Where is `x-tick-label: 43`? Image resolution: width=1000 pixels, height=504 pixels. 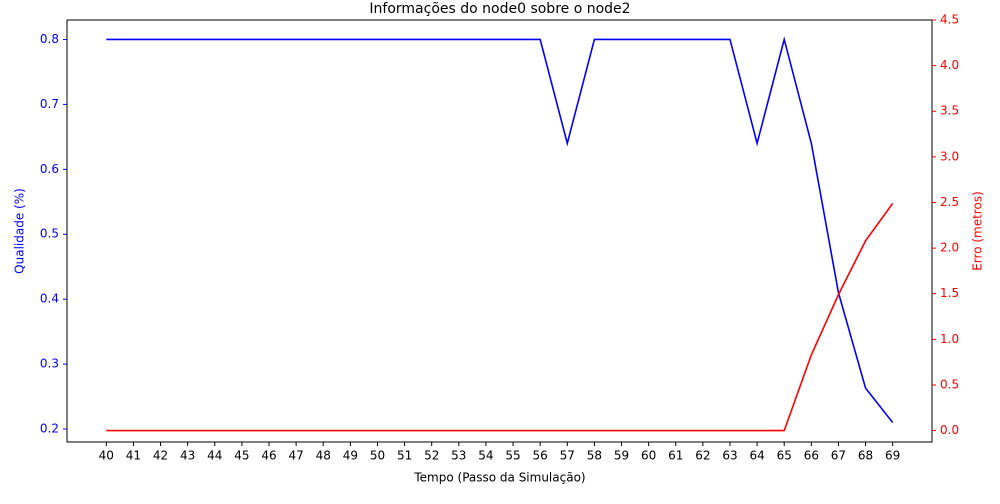
x-tick-label: 43 is located at coordinates (187, 456).